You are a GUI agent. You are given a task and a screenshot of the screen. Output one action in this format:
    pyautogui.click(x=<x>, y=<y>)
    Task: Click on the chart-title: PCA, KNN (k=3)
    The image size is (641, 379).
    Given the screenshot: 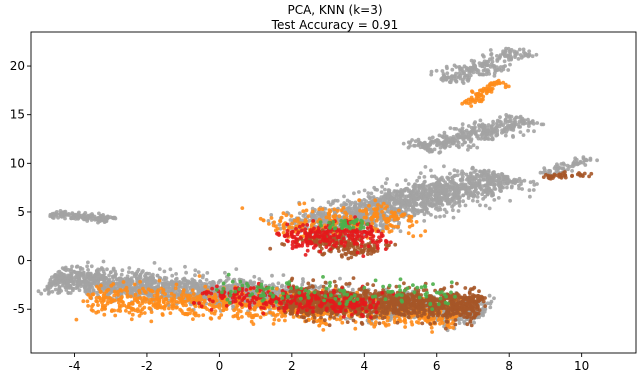 What is the action you would take?
    pyautogui.click(x=334, y=10)
    